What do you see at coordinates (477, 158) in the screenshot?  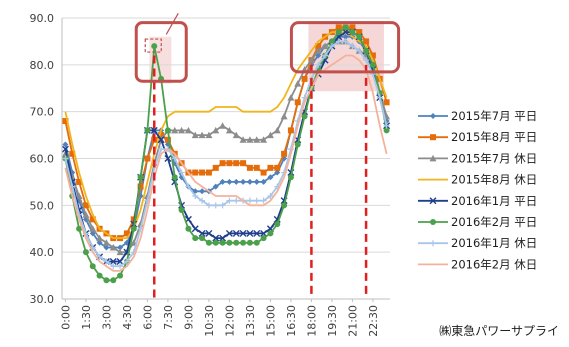 I see `legend-item-3: 2015年7月 休日` at bounding box center [477, 158].